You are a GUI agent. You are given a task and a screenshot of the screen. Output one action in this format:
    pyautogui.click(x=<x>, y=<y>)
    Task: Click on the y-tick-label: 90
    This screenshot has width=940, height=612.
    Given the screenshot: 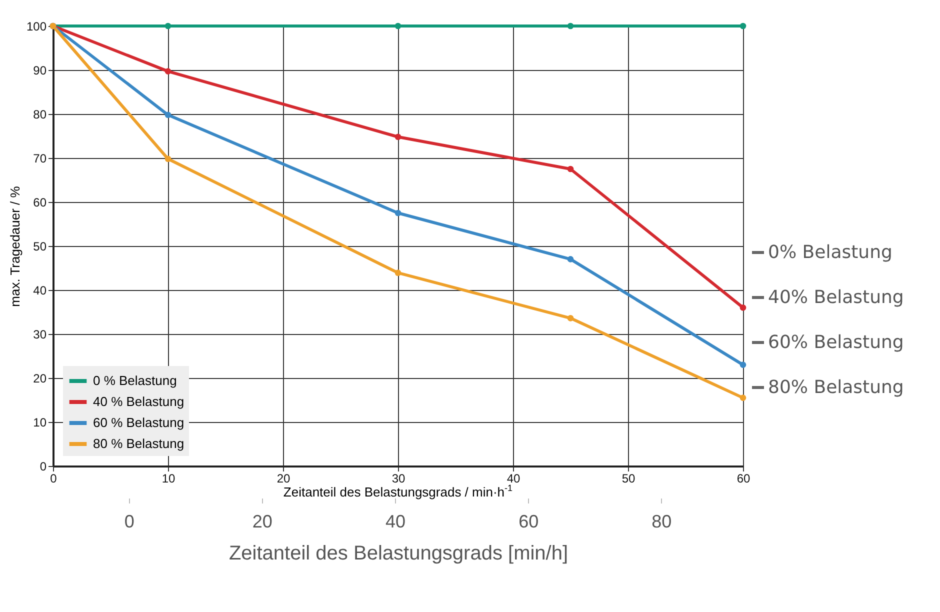 What is the action you would take?
    pyautogui.click(x=40, y=71)
    